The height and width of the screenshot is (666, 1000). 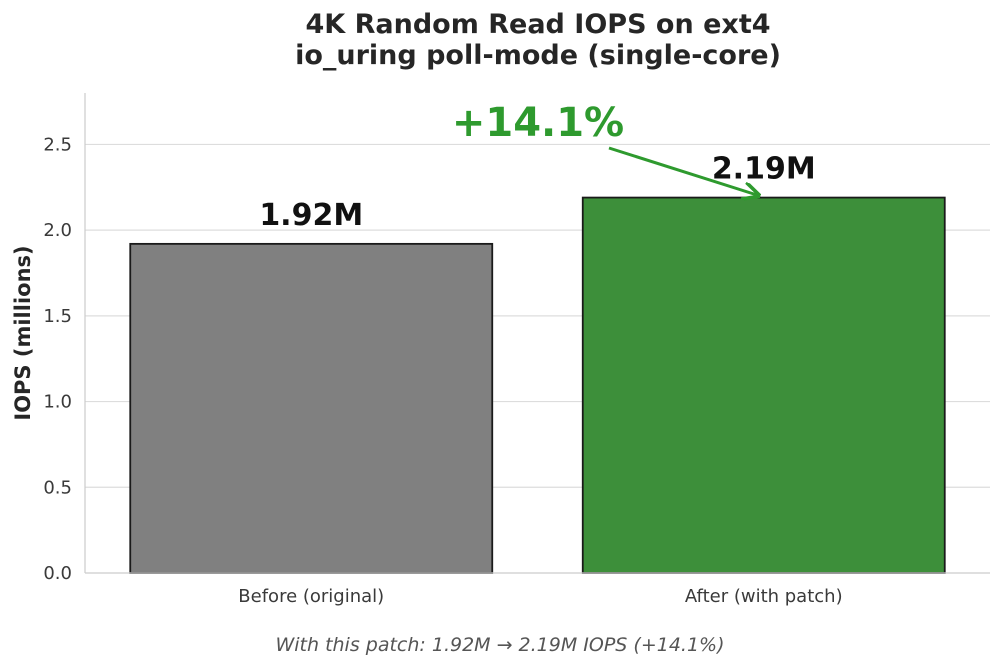 I want to click on x-tick-labels: Before (original) After (with patch), so click(x=540, y=596).